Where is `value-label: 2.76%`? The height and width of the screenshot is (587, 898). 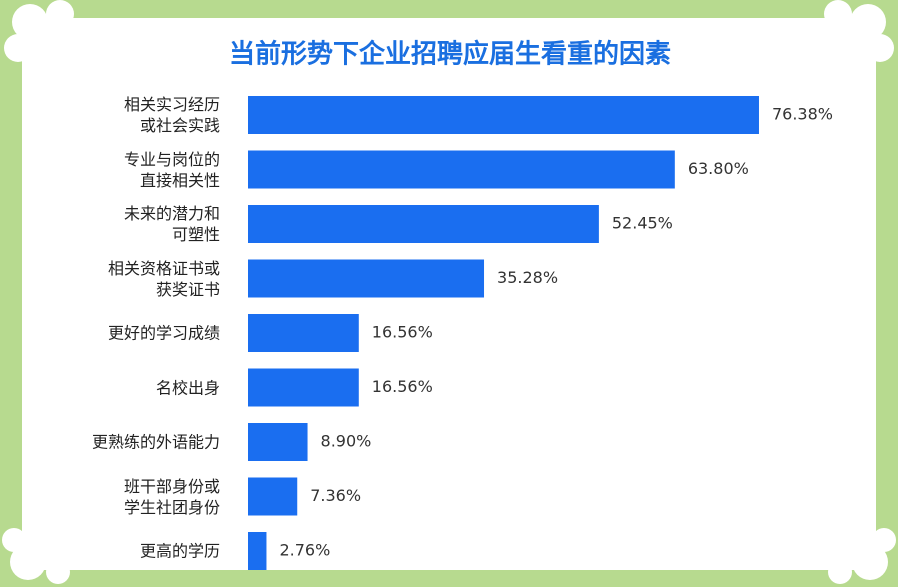 value-label: 2.76% is located at coordinates (304, 550).